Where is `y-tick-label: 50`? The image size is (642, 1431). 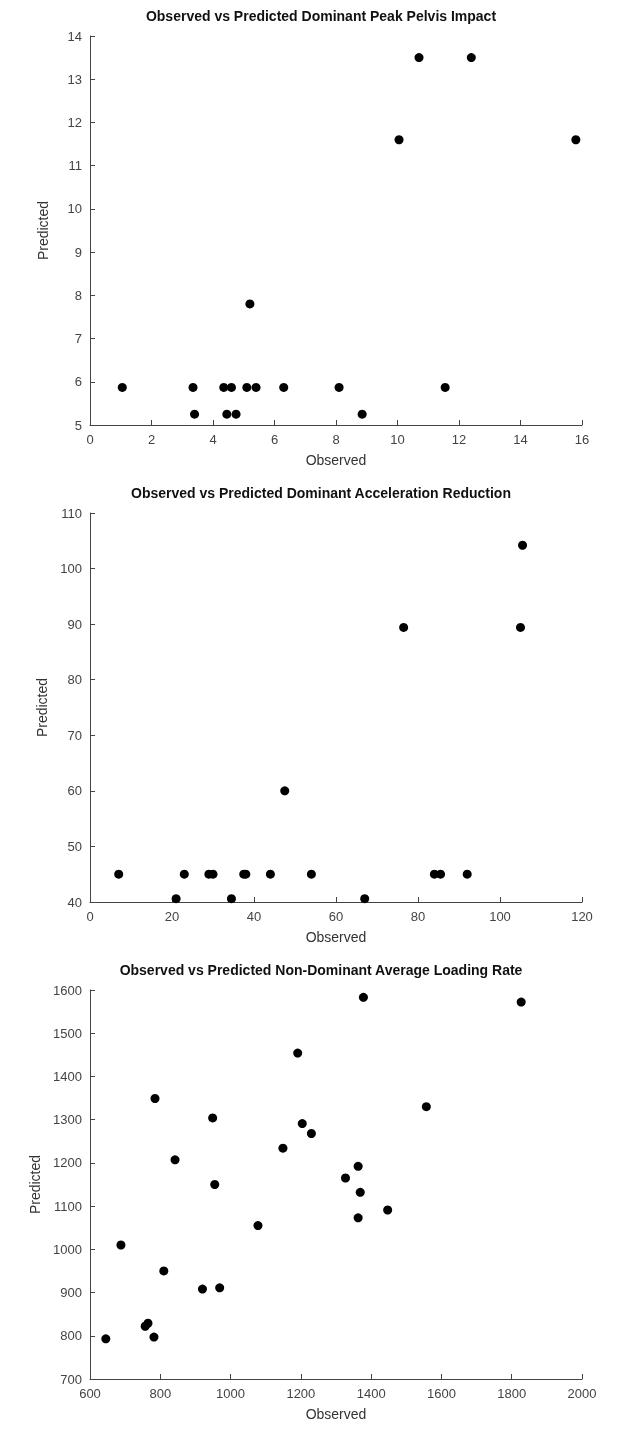 y-tick-label: 50 is located at coordinates (74, 846).